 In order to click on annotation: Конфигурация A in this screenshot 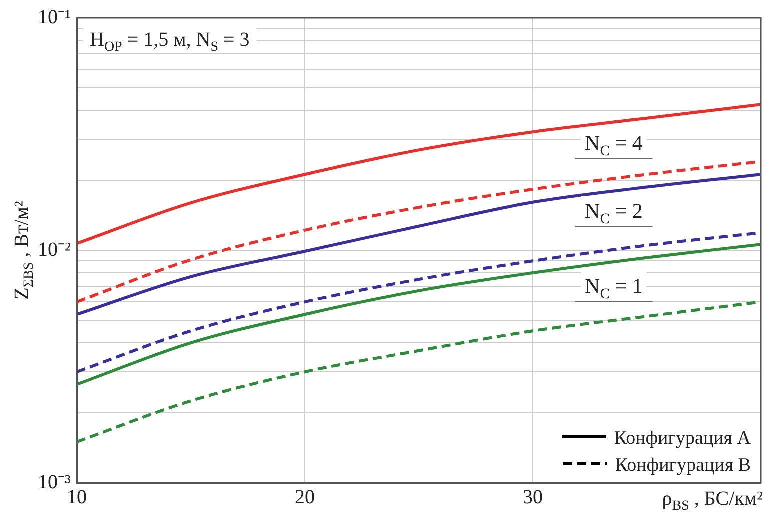, I will do `click(683, 438)`.